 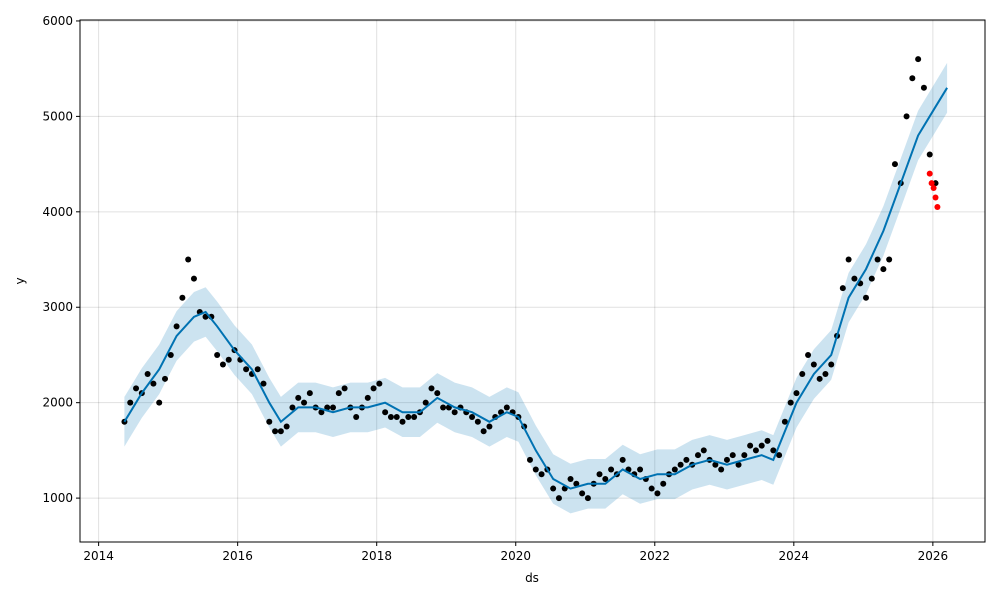 I want to click on x-tick-label: 2026, so click(x=933, y=556).